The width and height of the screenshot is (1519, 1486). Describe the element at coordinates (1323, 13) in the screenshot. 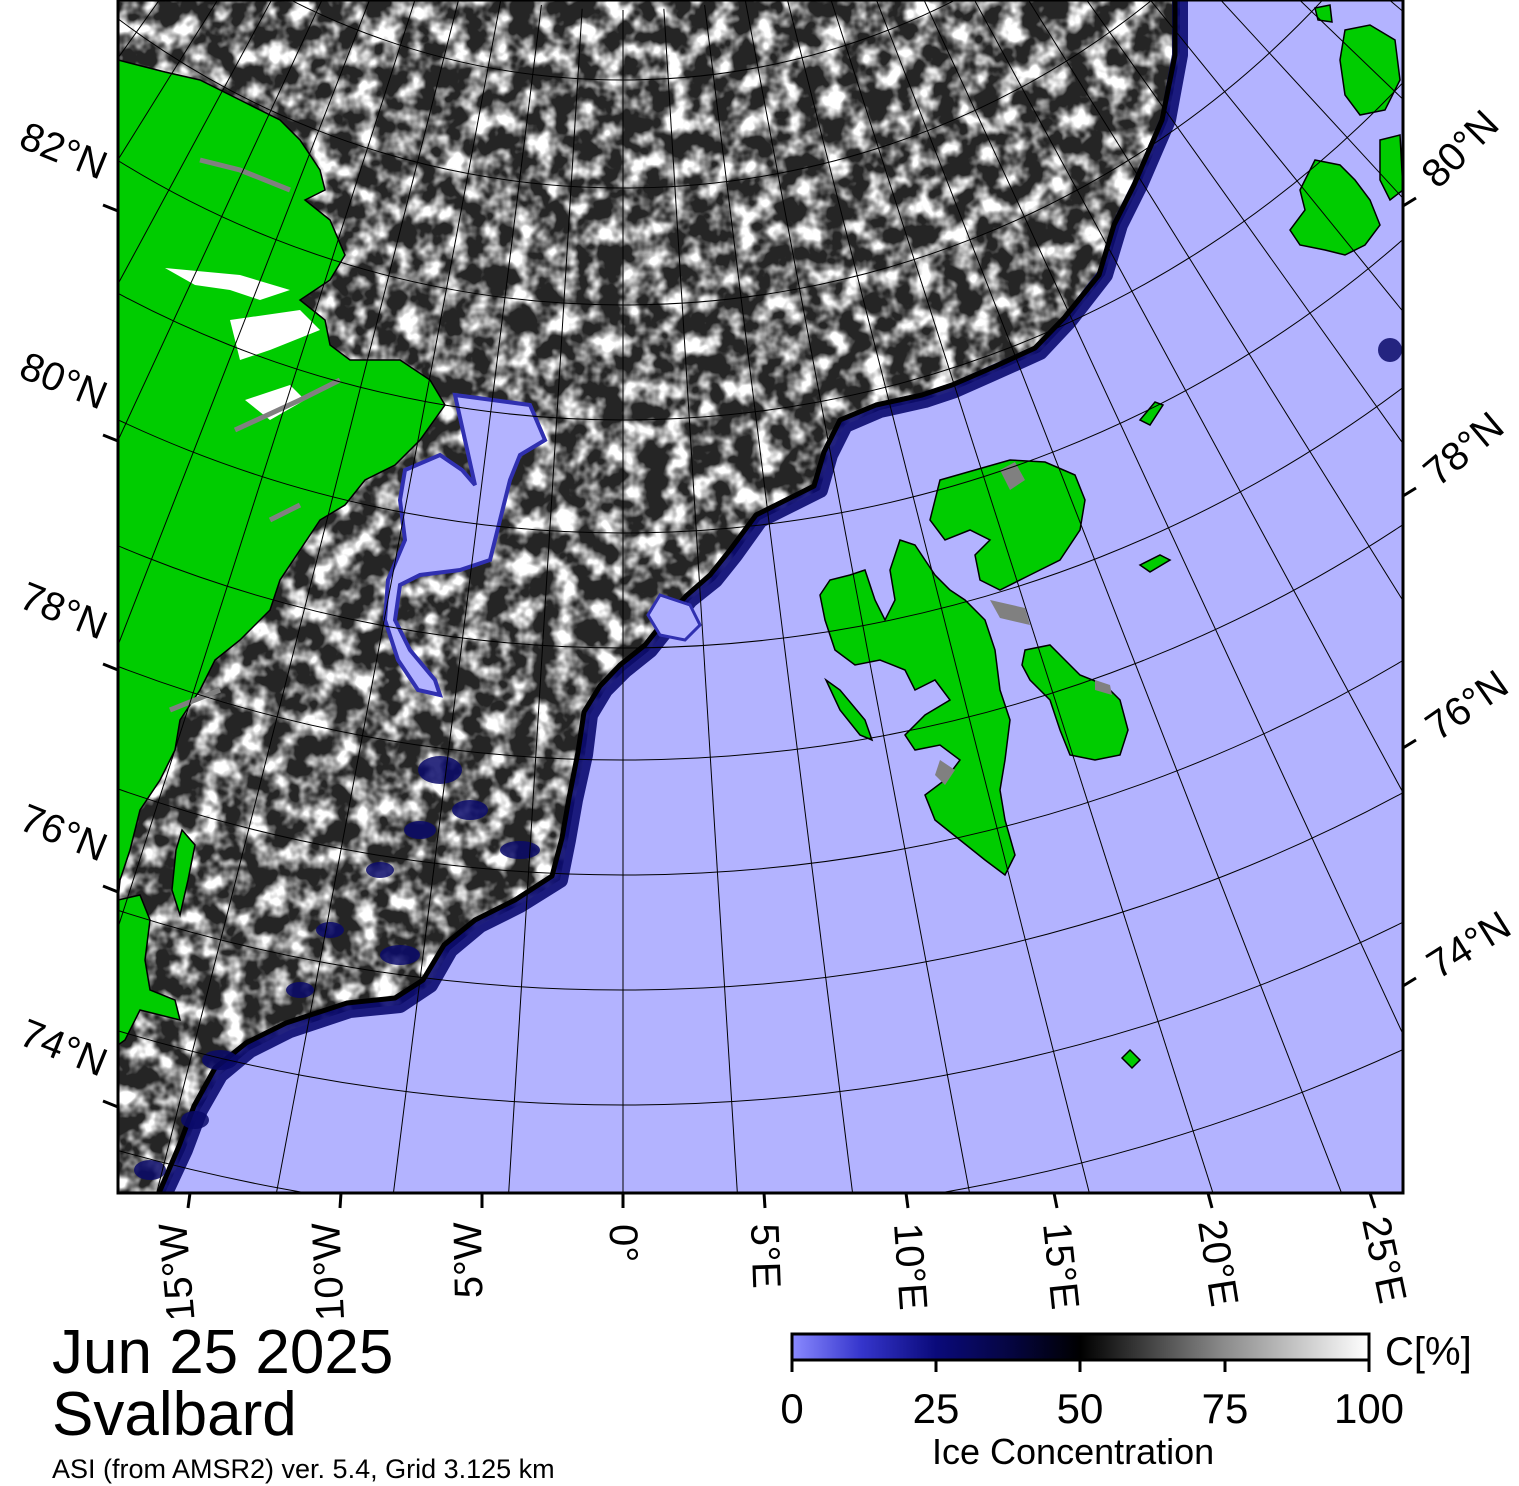

I see `franz-josef-land-top` at that location.